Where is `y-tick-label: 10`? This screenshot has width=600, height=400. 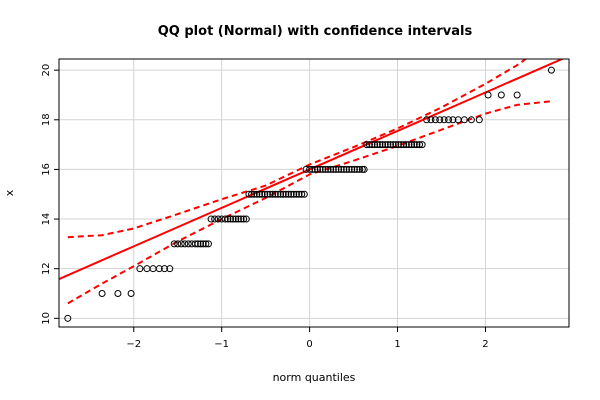 y-tick-label: 10 is located at coordinates (46, 318).